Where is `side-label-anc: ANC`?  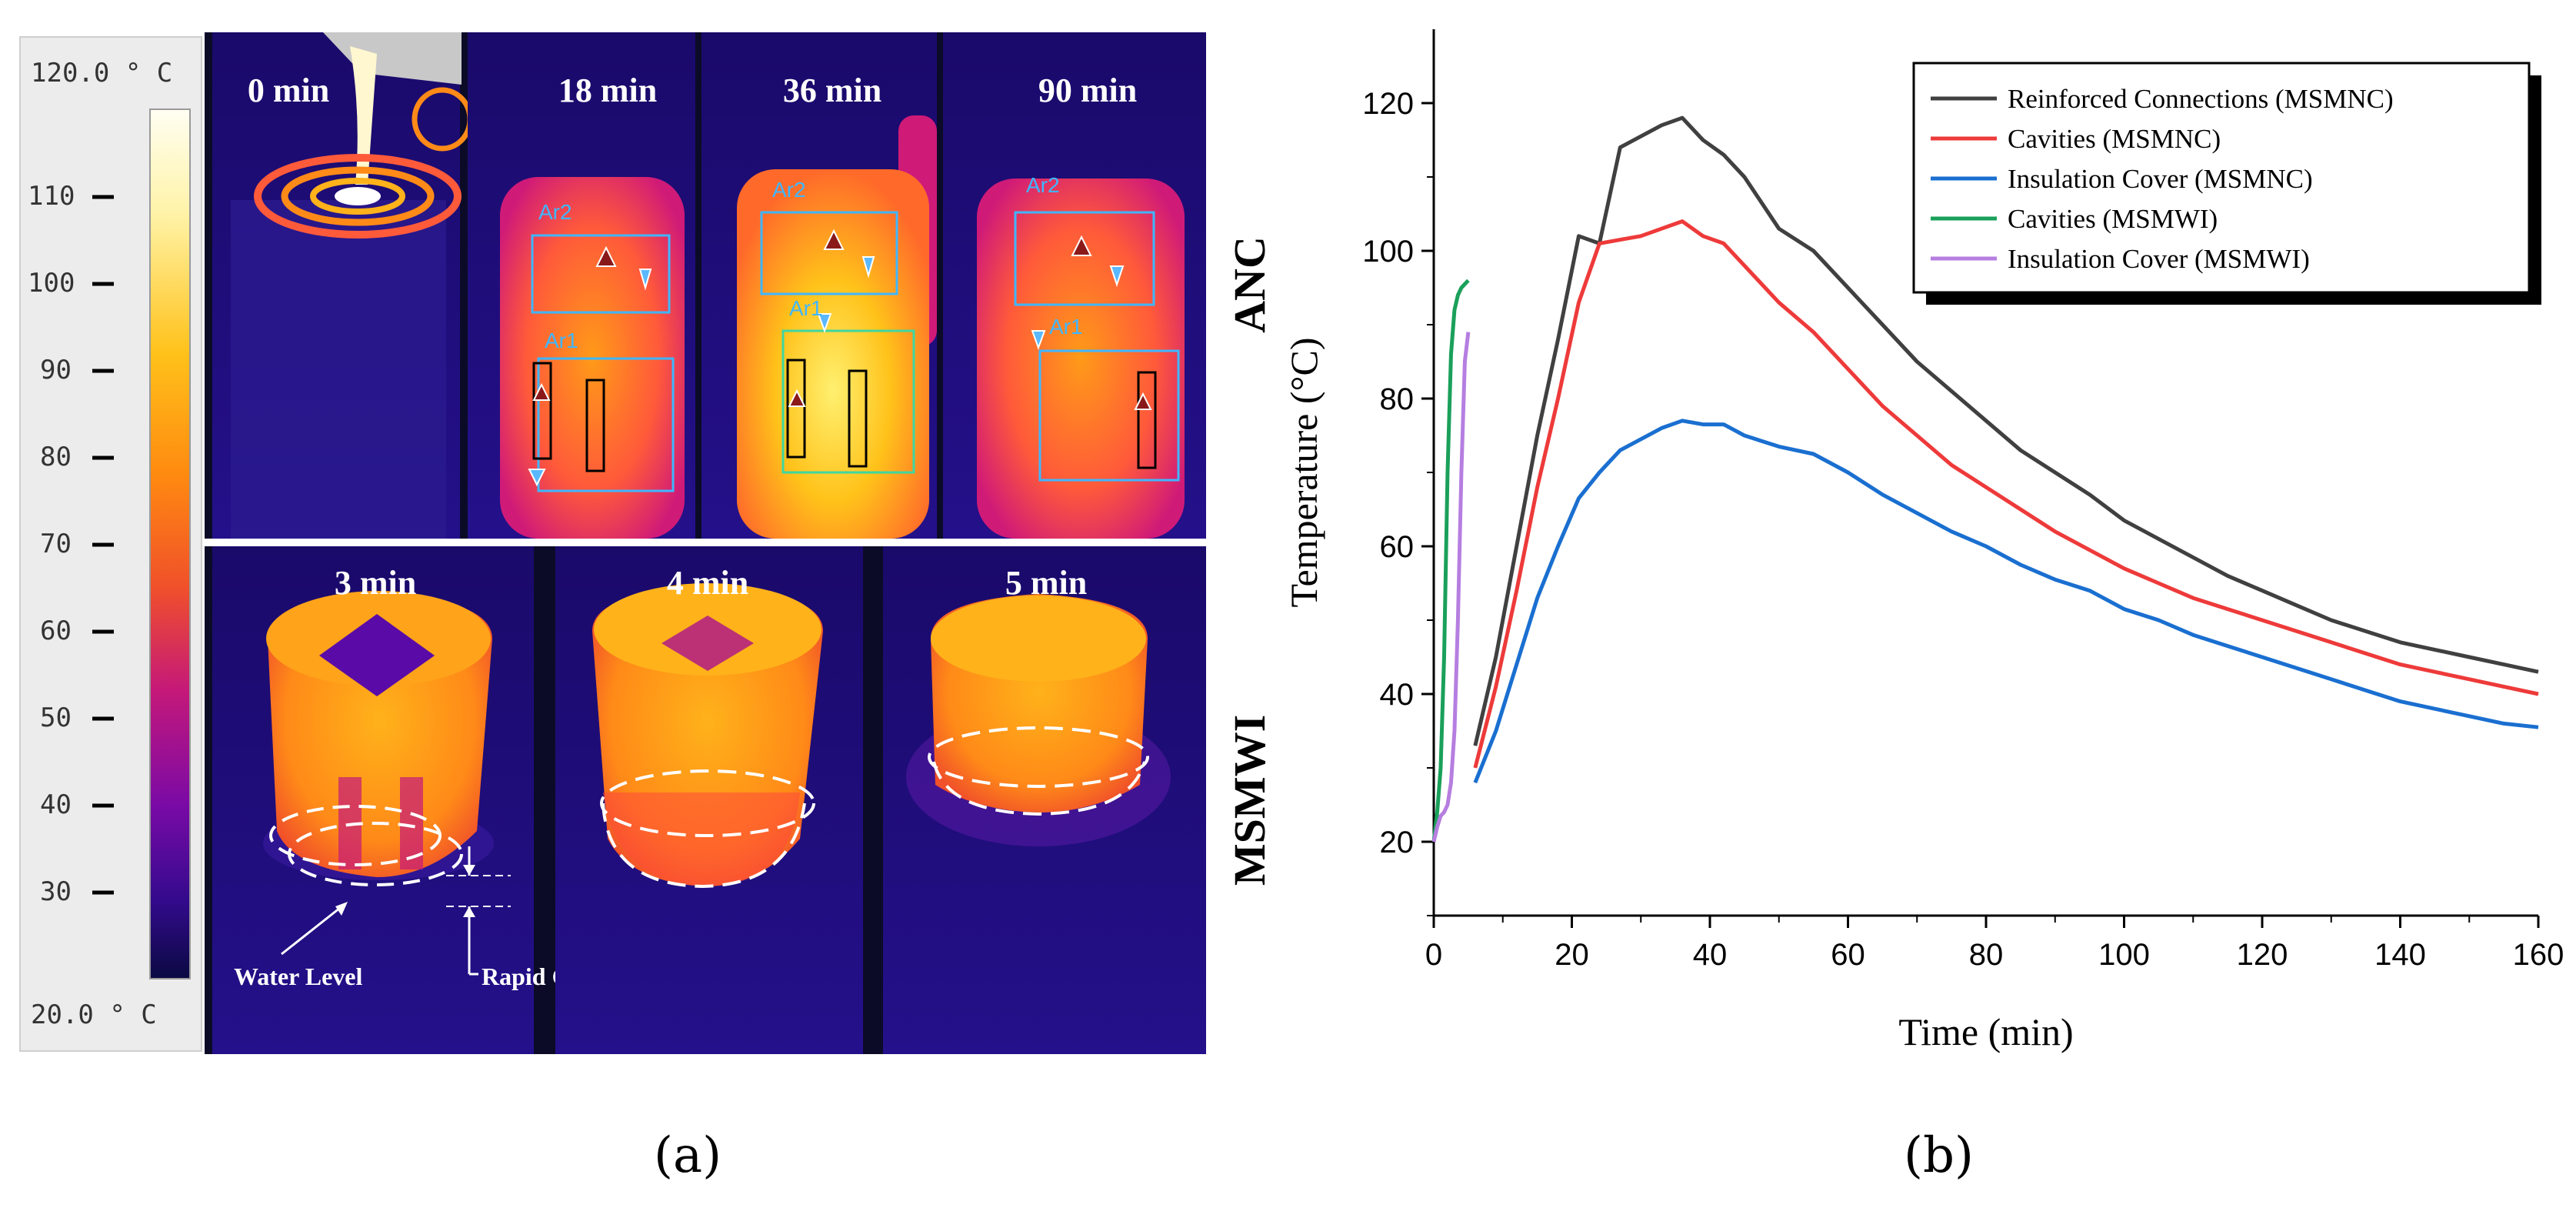 side-label-anc: ANC is located at coordinates (1250, 284).